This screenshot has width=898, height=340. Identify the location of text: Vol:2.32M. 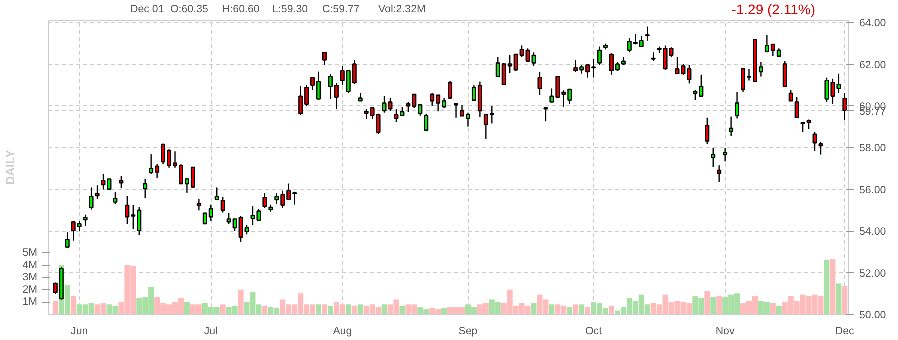
(402, 10).